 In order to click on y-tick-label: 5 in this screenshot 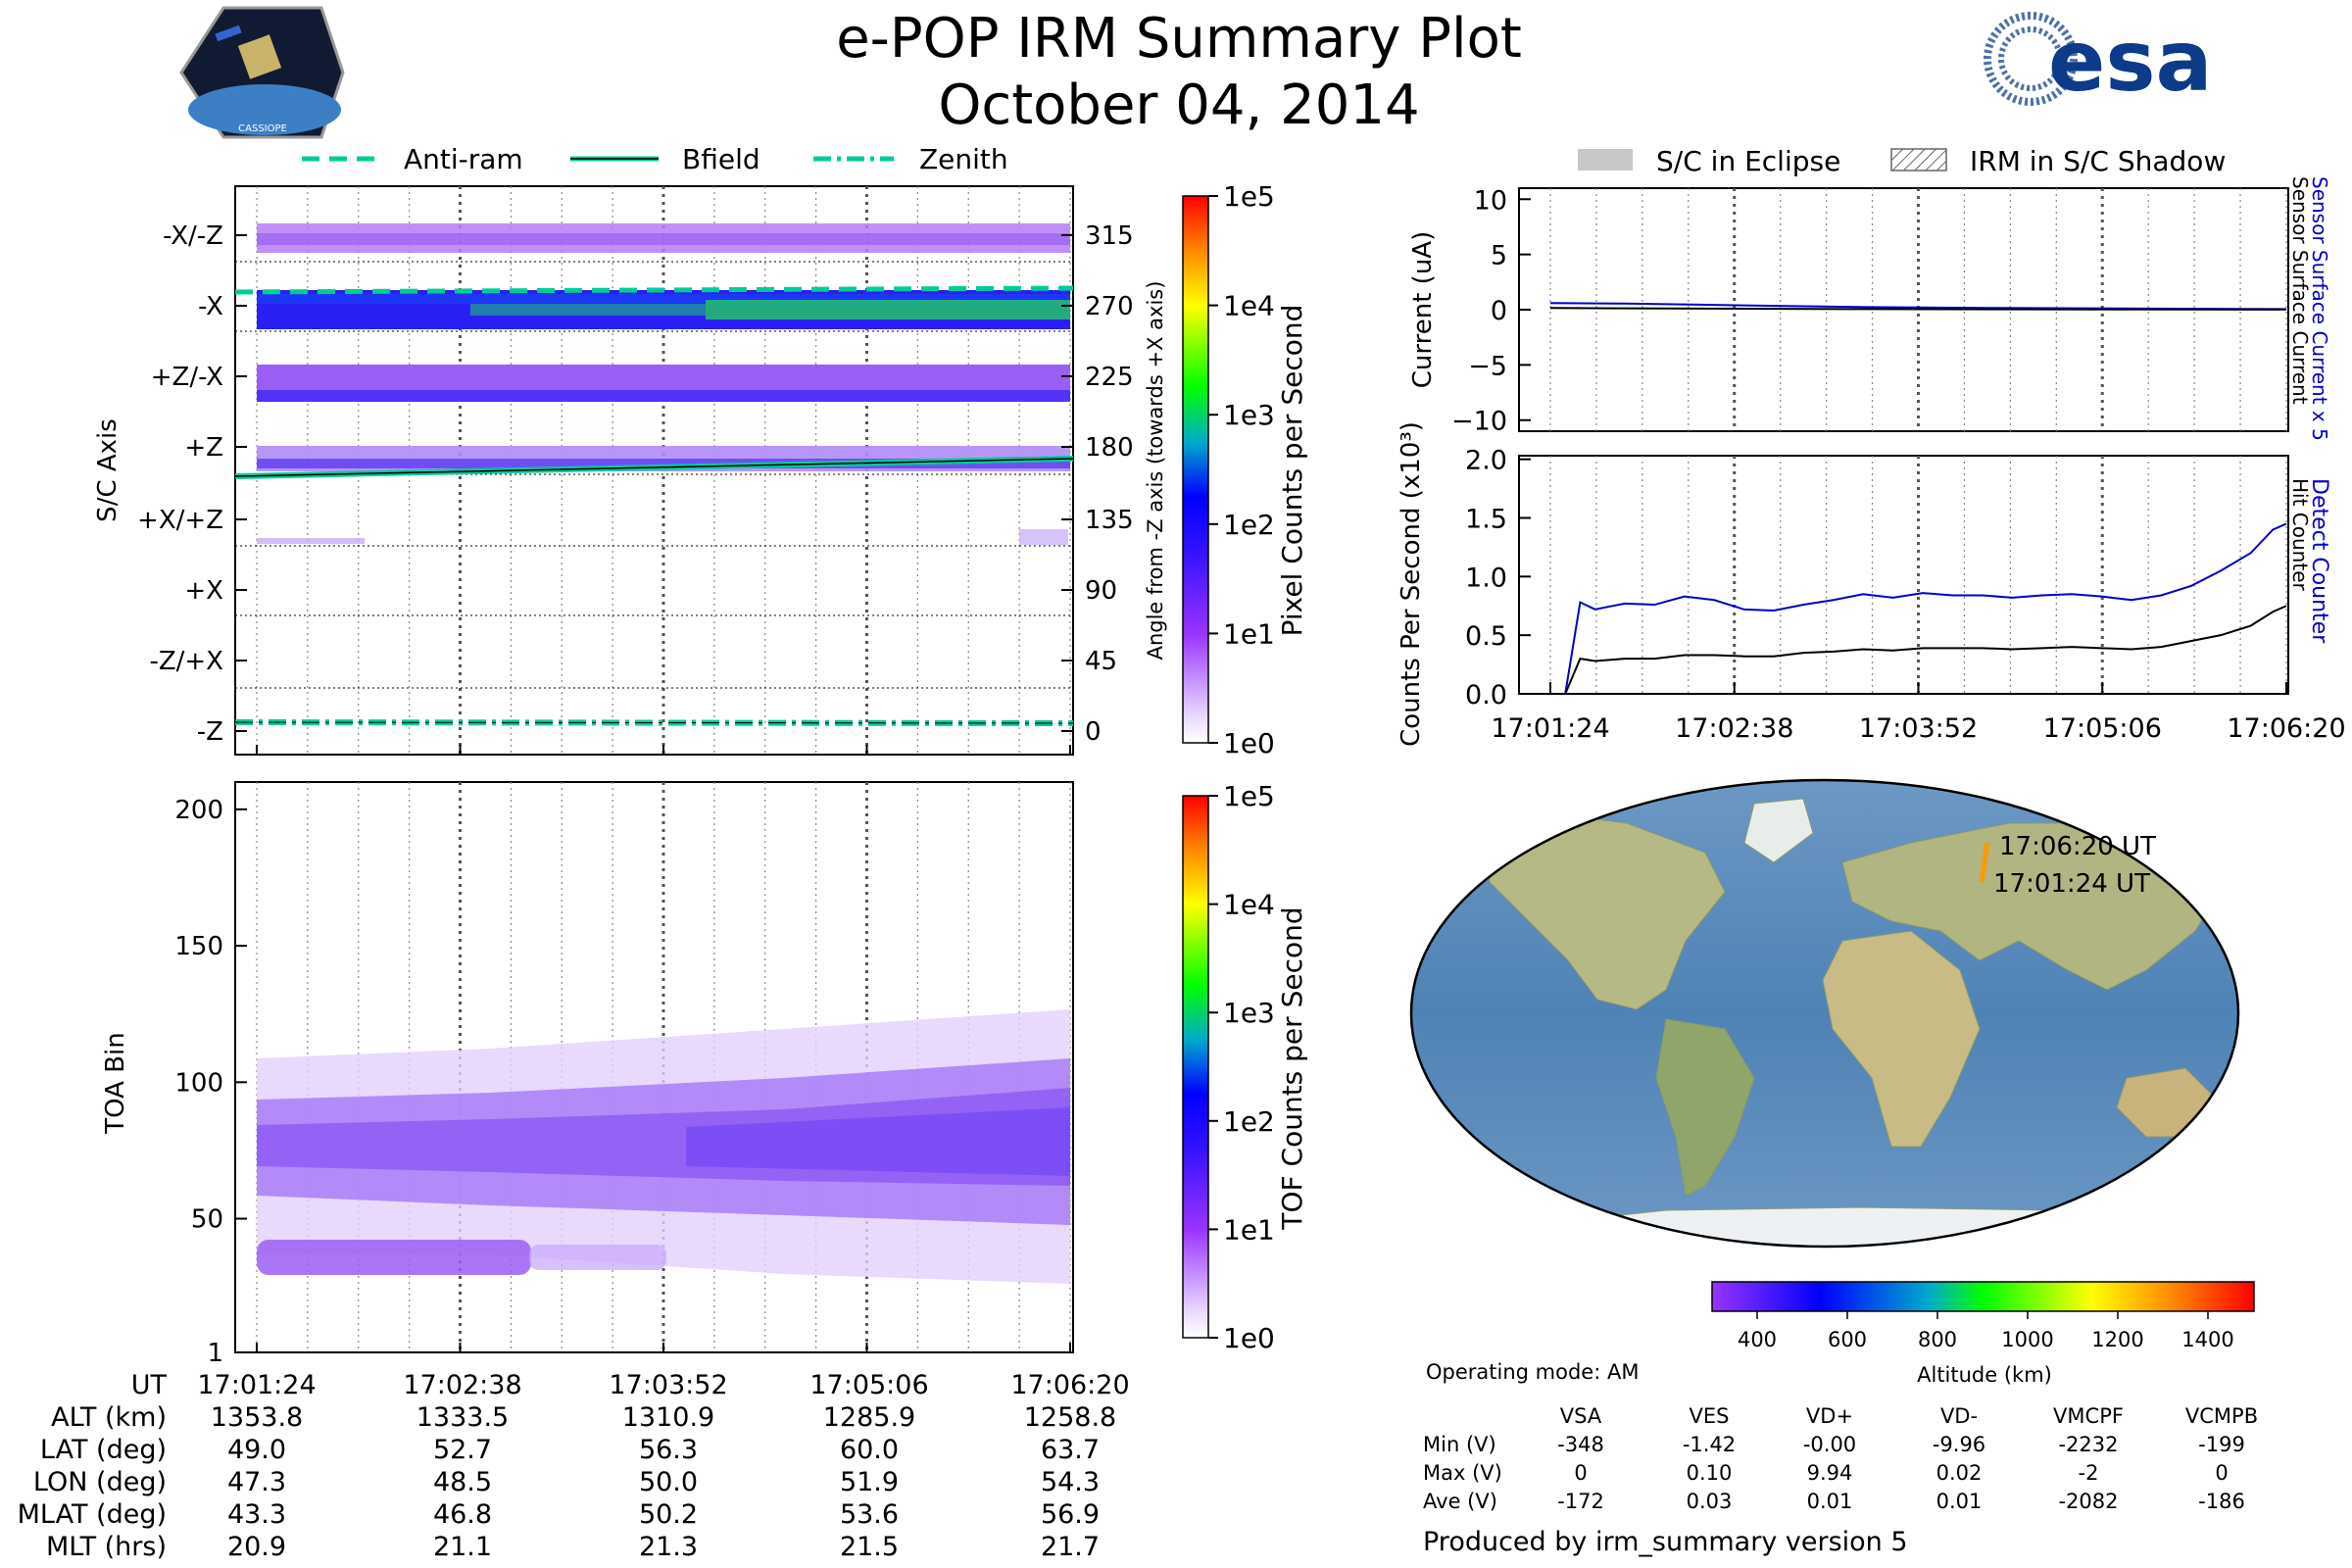, I will do `click(1499, 256)`.